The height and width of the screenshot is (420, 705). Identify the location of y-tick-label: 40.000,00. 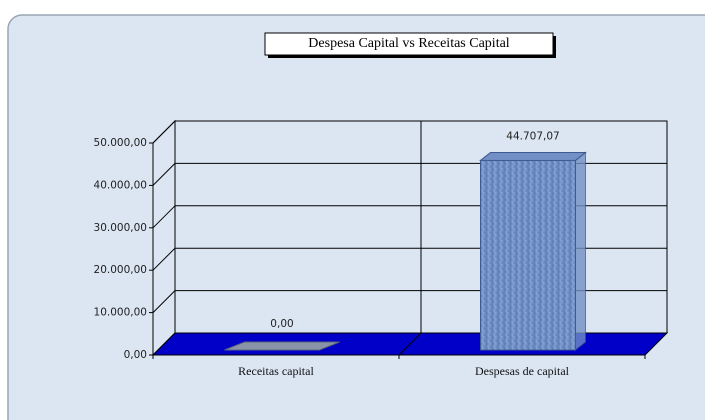
(120, 185).